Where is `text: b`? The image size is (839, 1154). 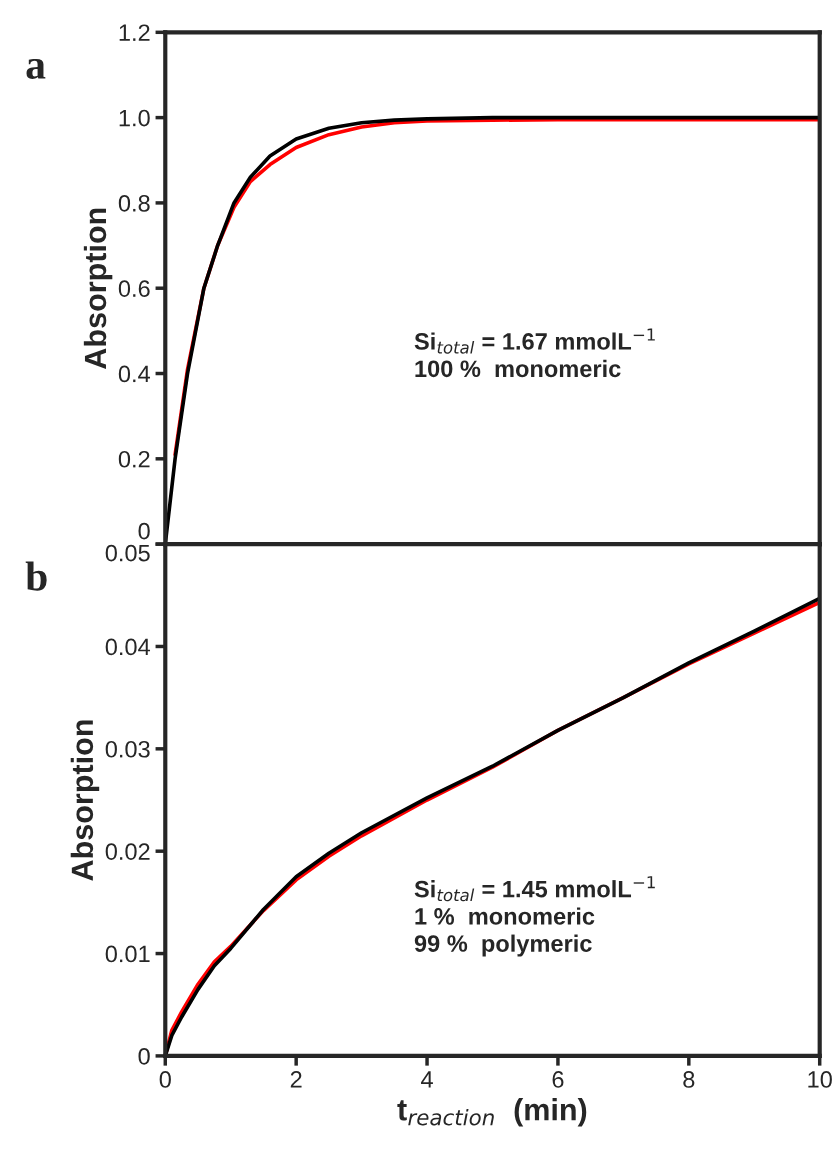 text: b is located at coordinates (36, 576).